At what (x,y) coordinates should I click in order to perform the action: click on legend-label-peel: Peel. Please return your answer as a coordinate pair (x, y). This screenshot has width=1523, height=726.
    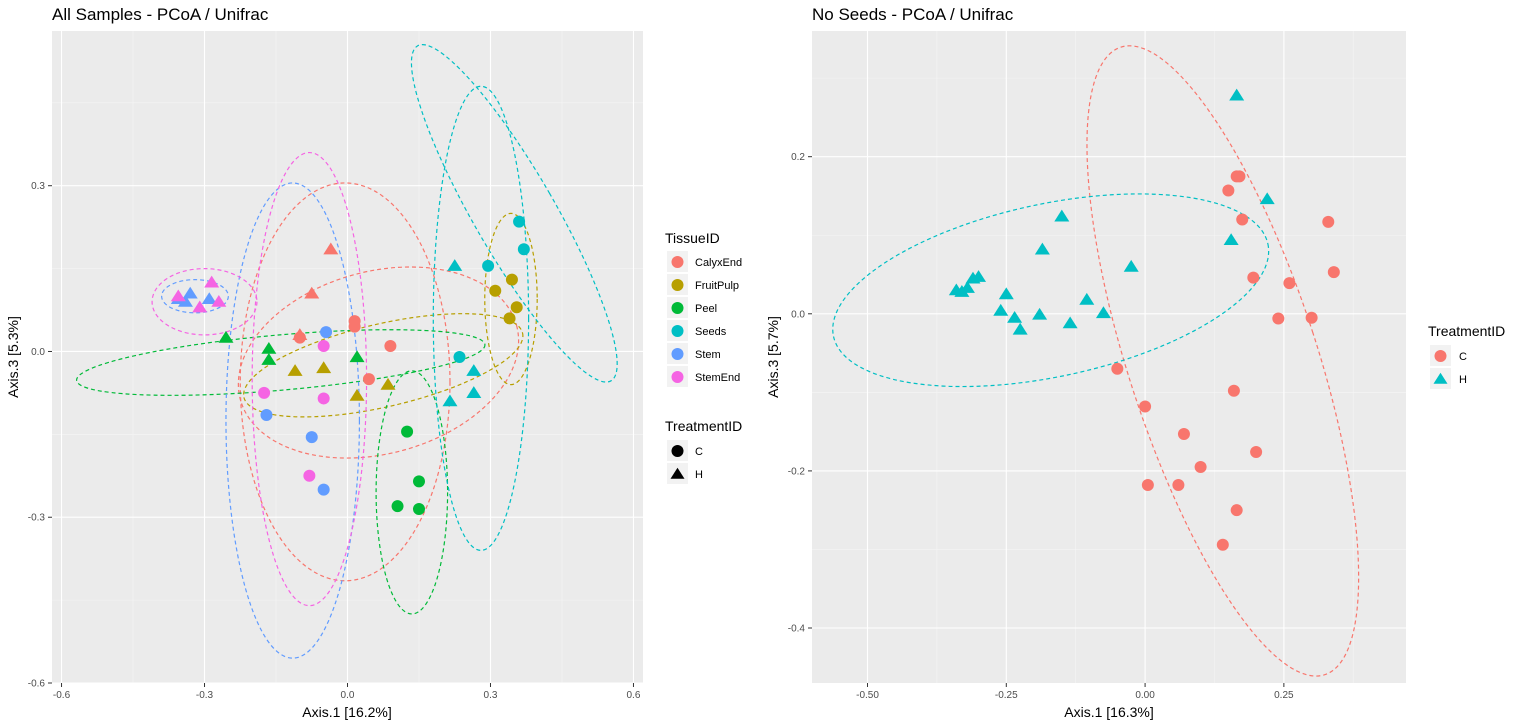
    Looking at the image, I should click on (706, 309).